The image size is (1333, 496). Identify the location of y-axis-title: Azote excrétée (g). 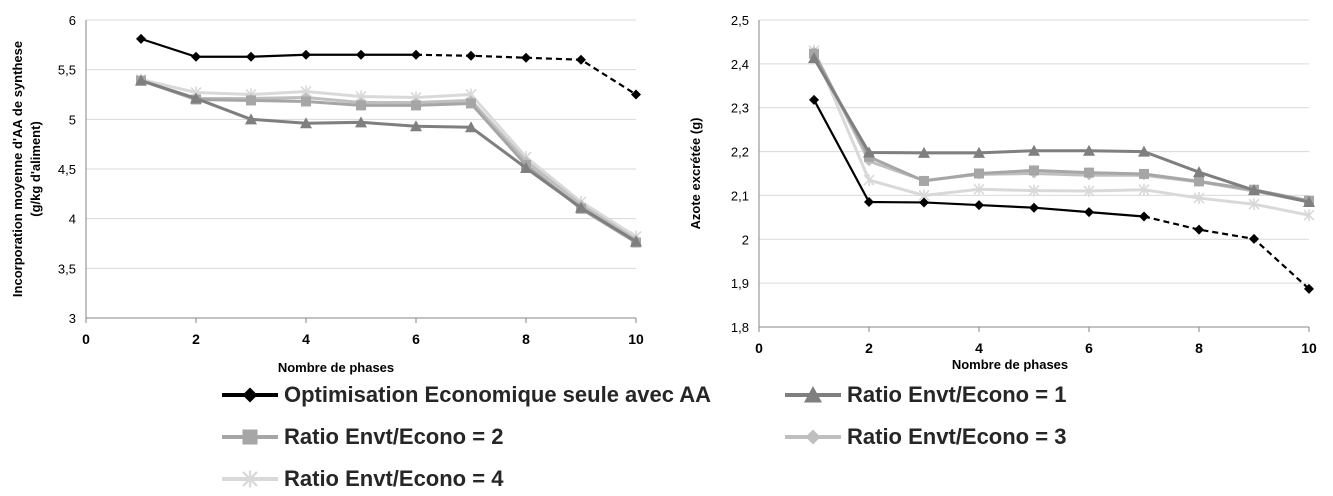
(695, 174).